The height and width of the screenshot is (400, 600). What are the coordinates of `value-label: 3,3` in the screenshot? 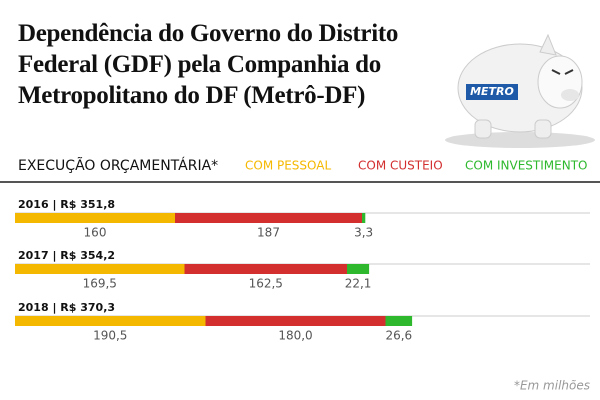 It's located at (363, 233).